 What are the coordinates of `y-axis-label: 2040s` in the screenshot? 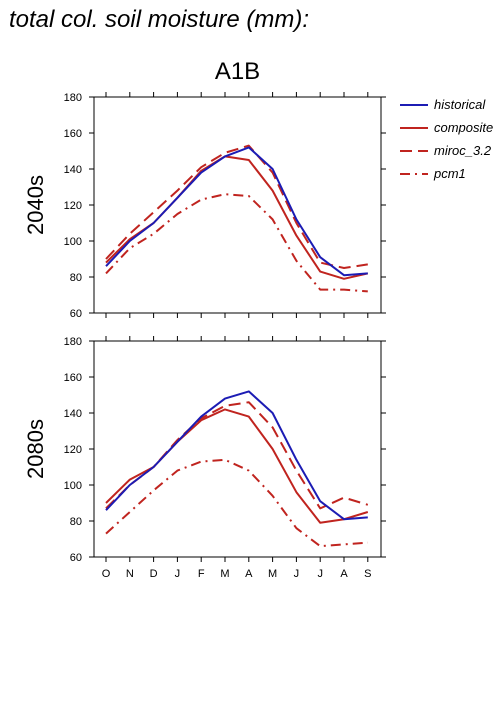 It's located at (35, 205).